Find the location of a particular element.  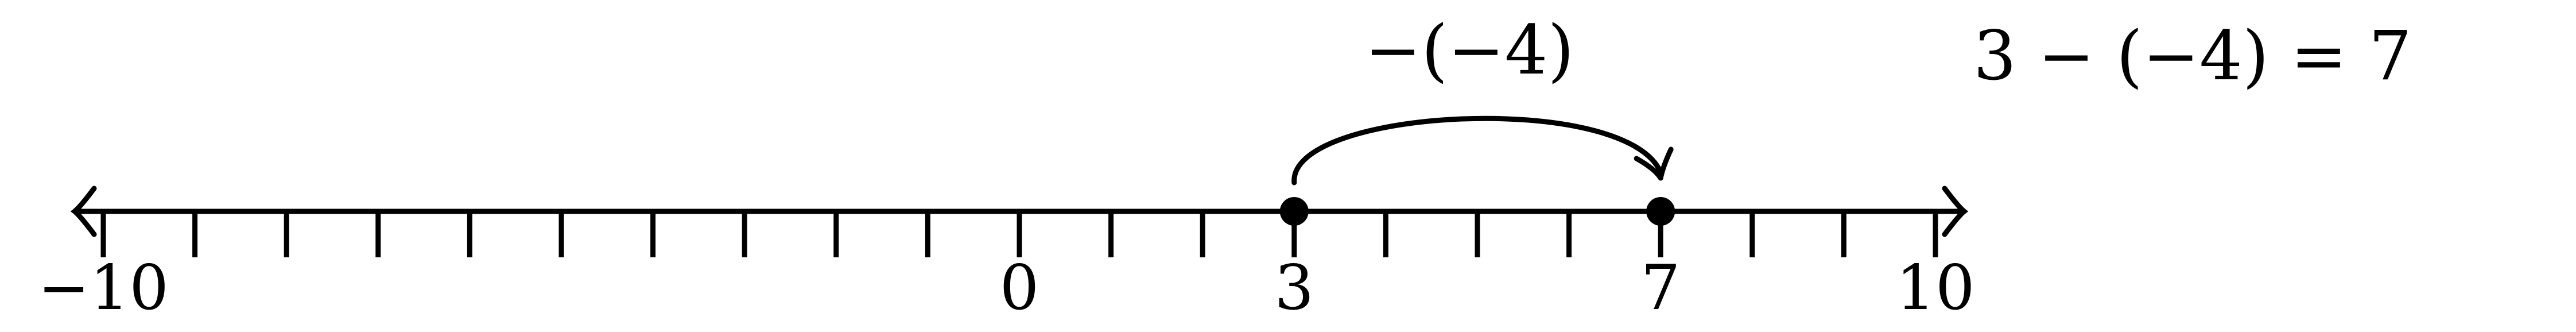

tick-label: 7 is located at coordinates (1661, 288).